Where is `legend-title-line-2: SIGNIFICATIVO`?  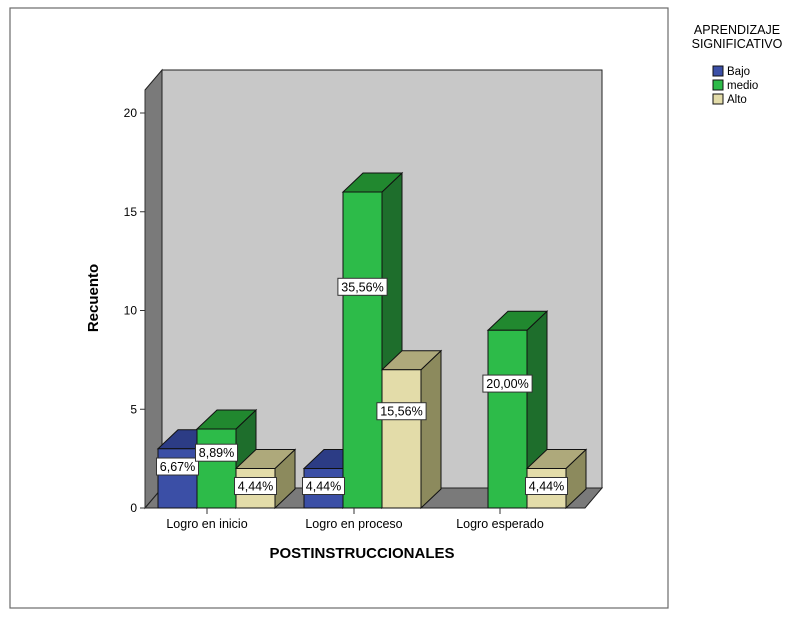
legend-title-line-2: SIGNIFICATIVO is located at coordinates (737, 44).